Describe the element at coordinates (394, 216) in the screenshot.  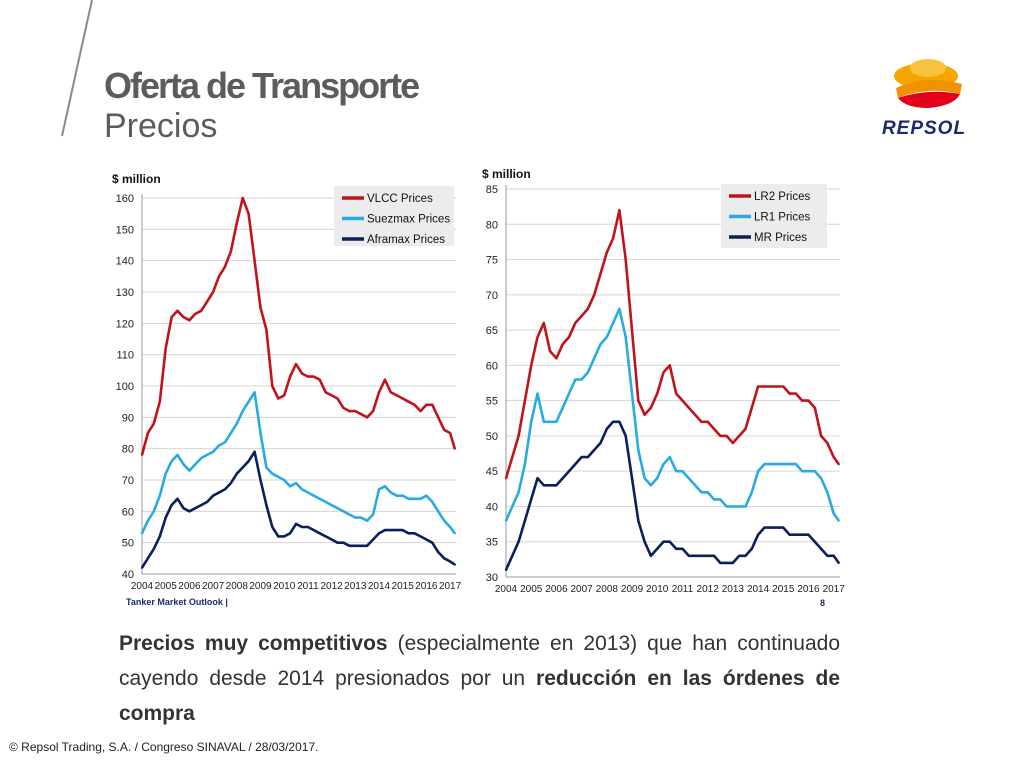
I see `chart-legend: VLCC Prices Suezmax Prices Aframax Prices` at that location.